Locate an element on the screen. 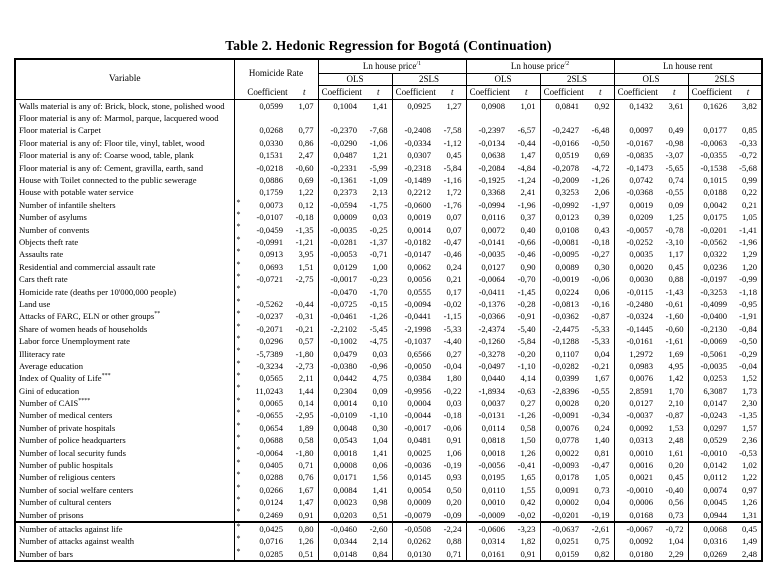  t-value: -1,16 is located at coordinates (452, 180).